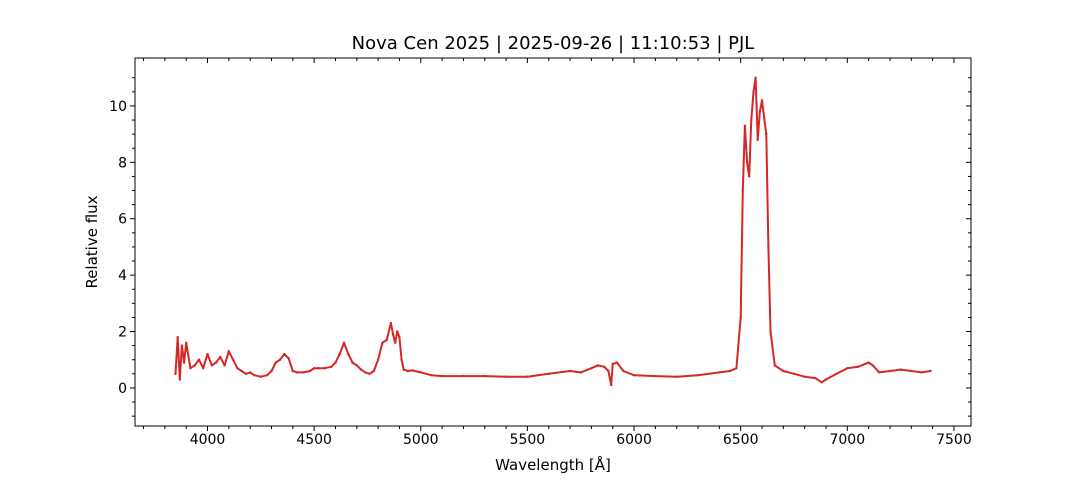 Image resolution: width=1080 pixels, height=480 pixels. What do you see at coordinates (553, 464) in the screenshot?
I see `x-axis-label: Wavelength [Å]` at bounding box center [553, 464].